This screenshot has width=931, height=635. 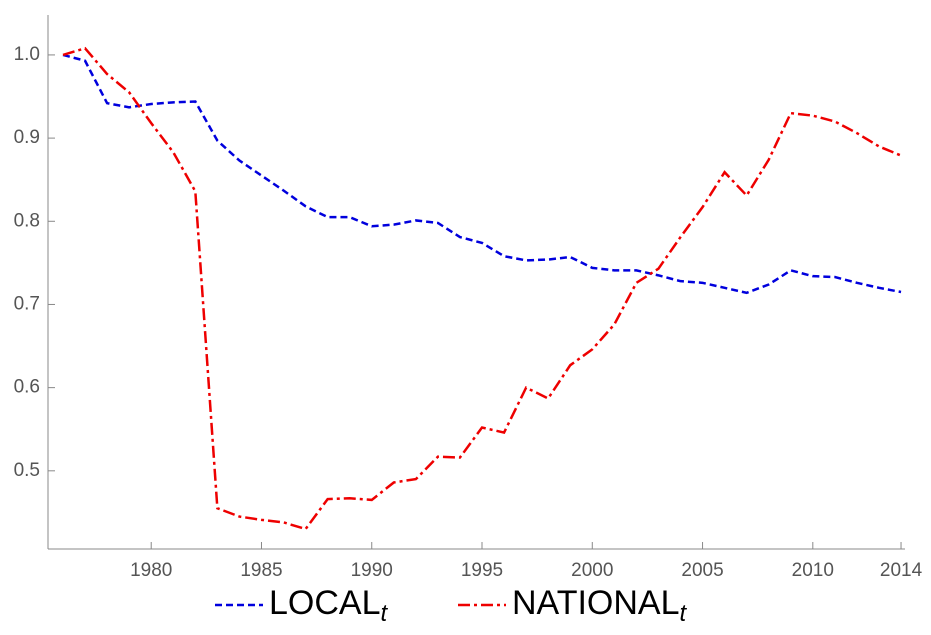 What do you see at coordinates (596, 603) in the screenshot?
I see `legend-name: NATIONAL` at bounding box center [596, 603].